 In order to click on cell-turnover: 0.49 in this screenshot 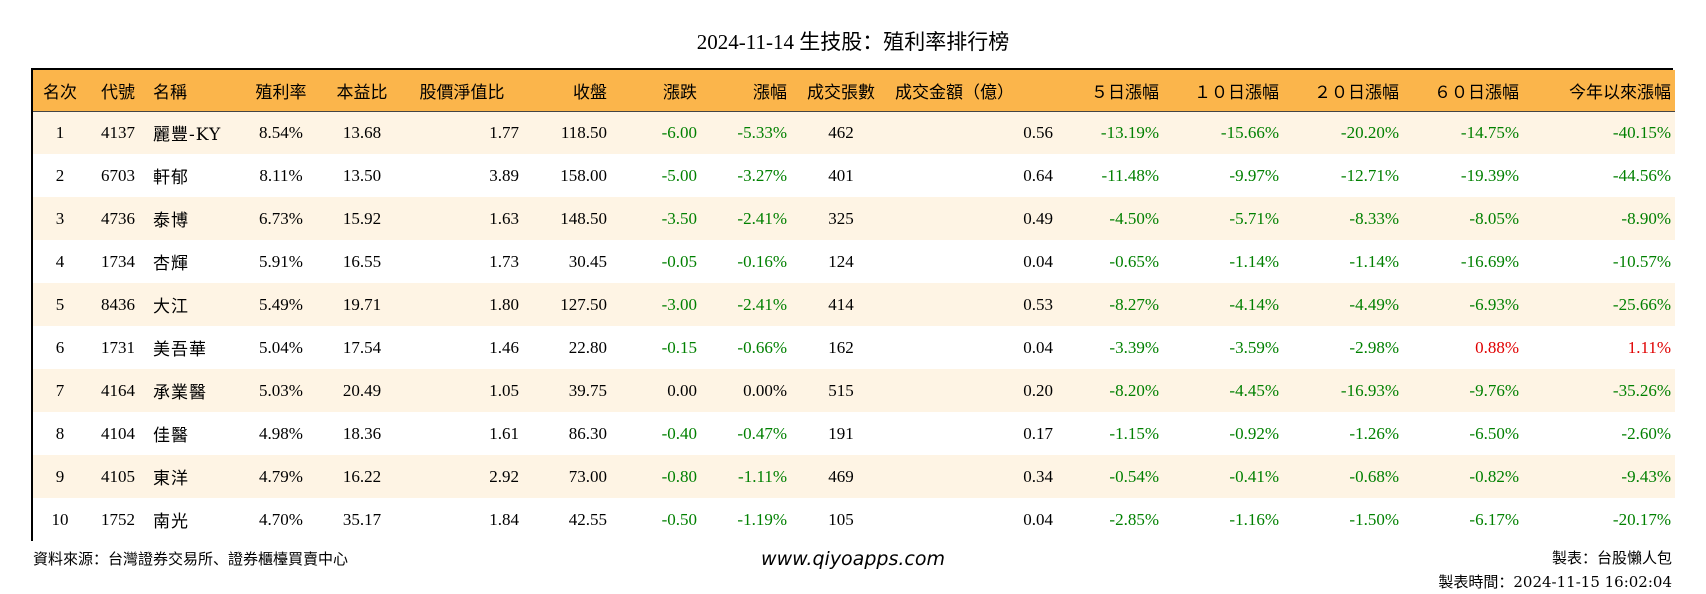, I will do `click(1038, 218)`.